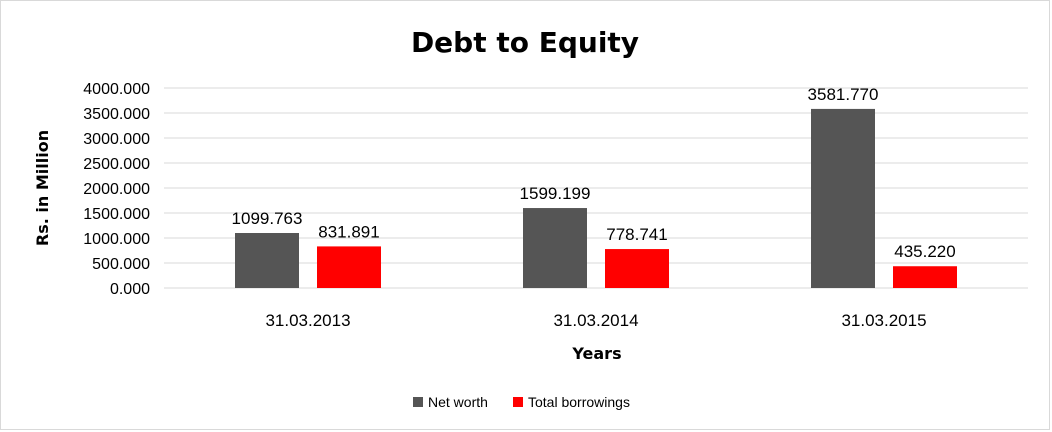  Describe the element at coordinates (924, 251) in the screenshot. I see `data-label: 435.220` at that location.